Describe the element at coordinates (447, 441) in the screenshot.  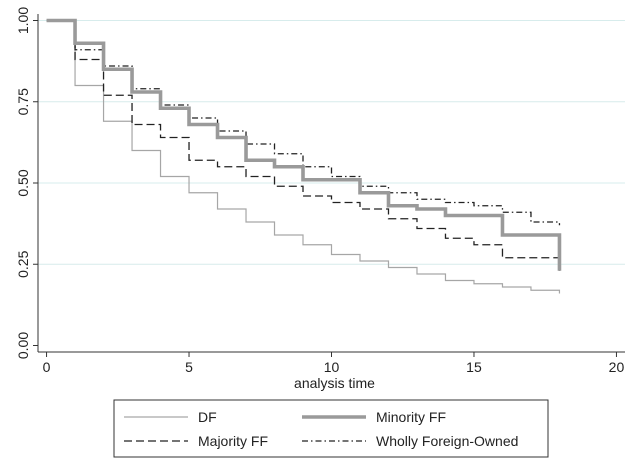
I see `legend-label: Wholly Foreign-Owned` at that location.